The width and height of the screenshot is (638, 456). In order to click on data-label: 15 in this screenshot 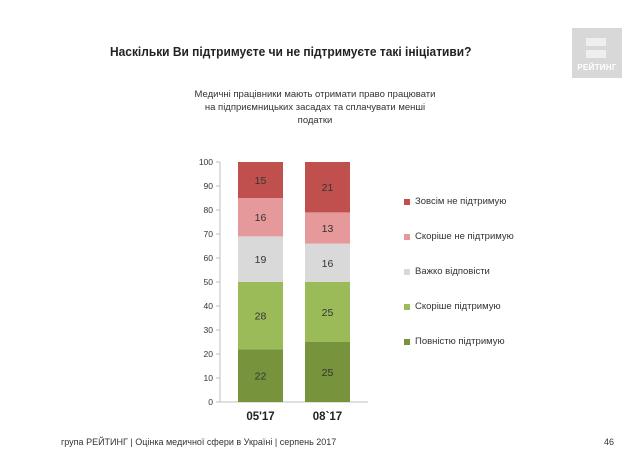, I will do `click(261, 181)`.